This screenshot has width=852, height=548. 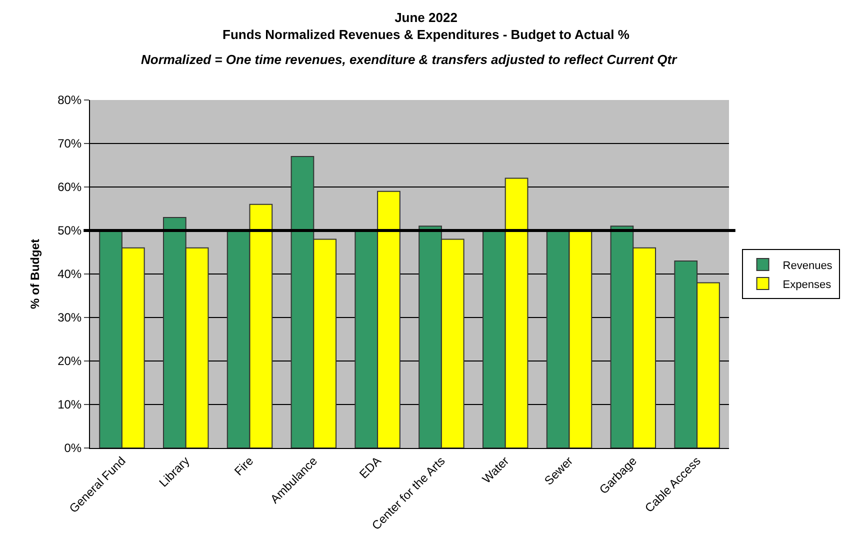 What do you see at coordinates (70, 317) in the screenshot?
I see `y-tick-label: 30%` at bounding box center [70, 317].